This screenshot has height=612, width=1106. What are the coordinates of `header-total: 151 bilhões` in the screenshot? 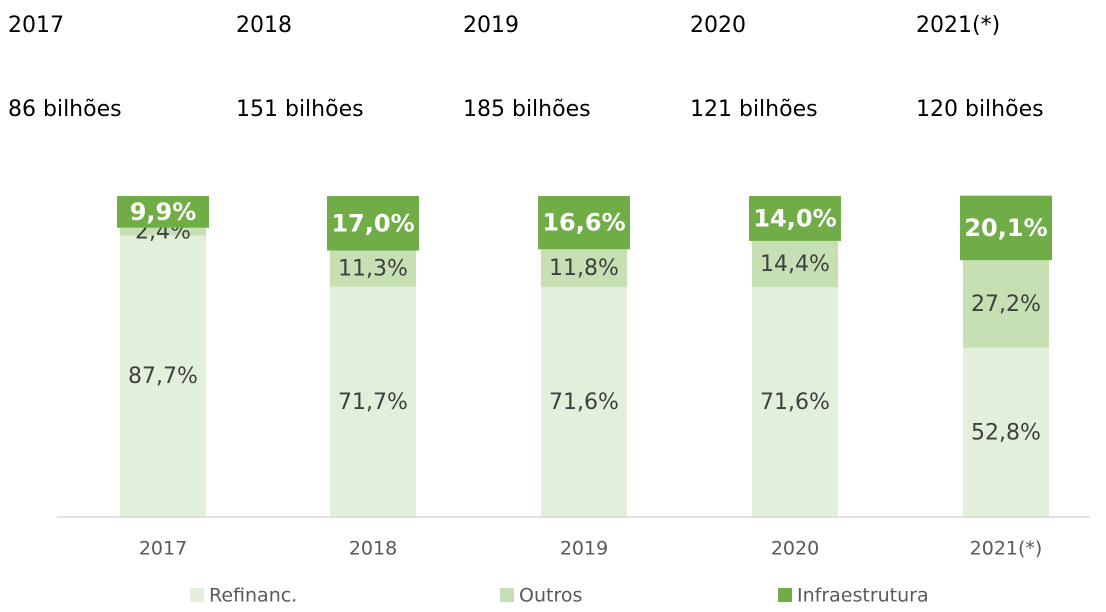 It's located at (300, 109).